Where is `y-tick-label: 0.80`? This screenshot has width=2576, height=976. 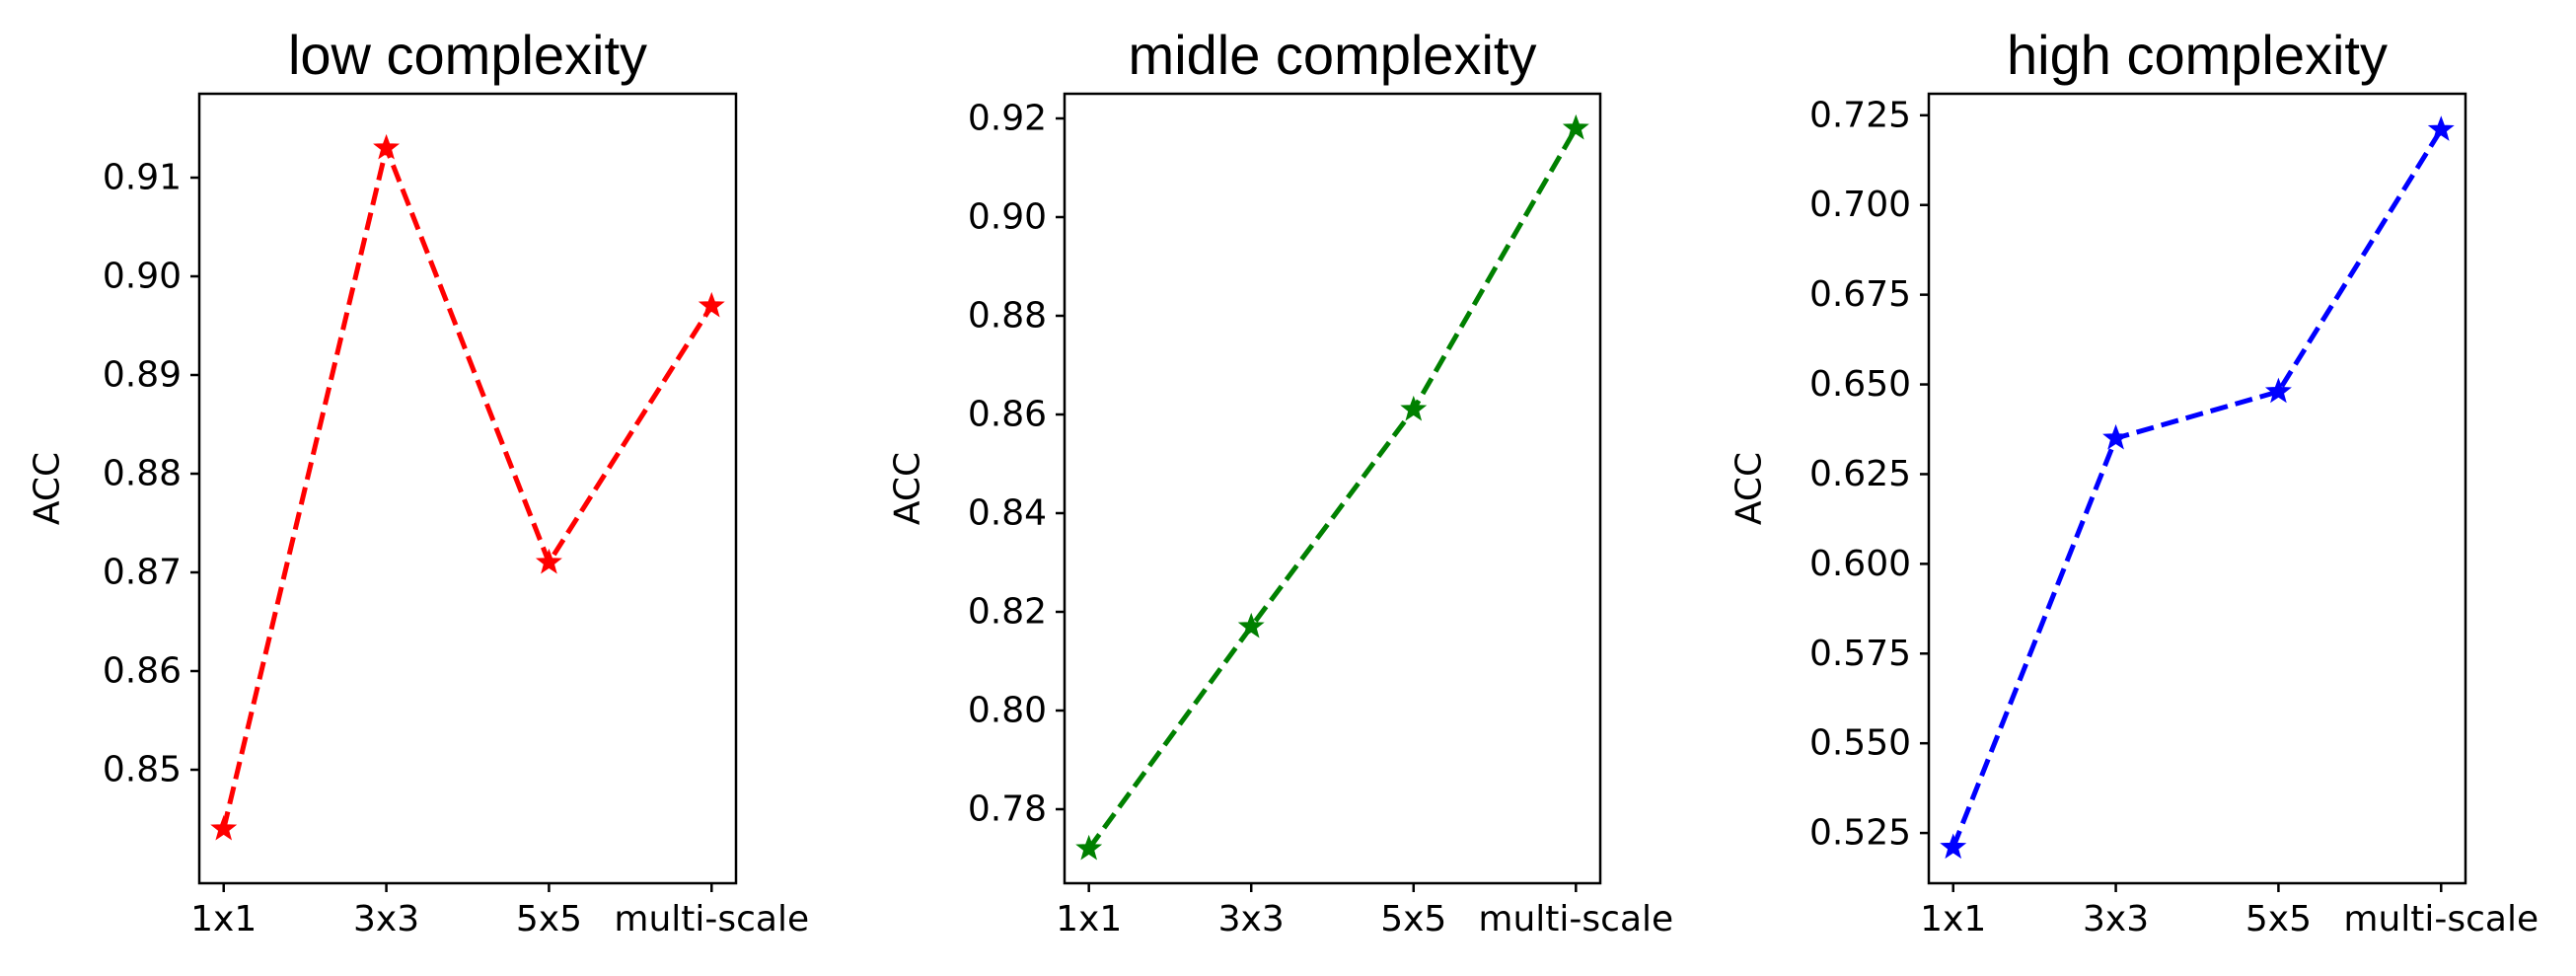
y-tick-label: 0.80 is located at coordinates (1007, 711).